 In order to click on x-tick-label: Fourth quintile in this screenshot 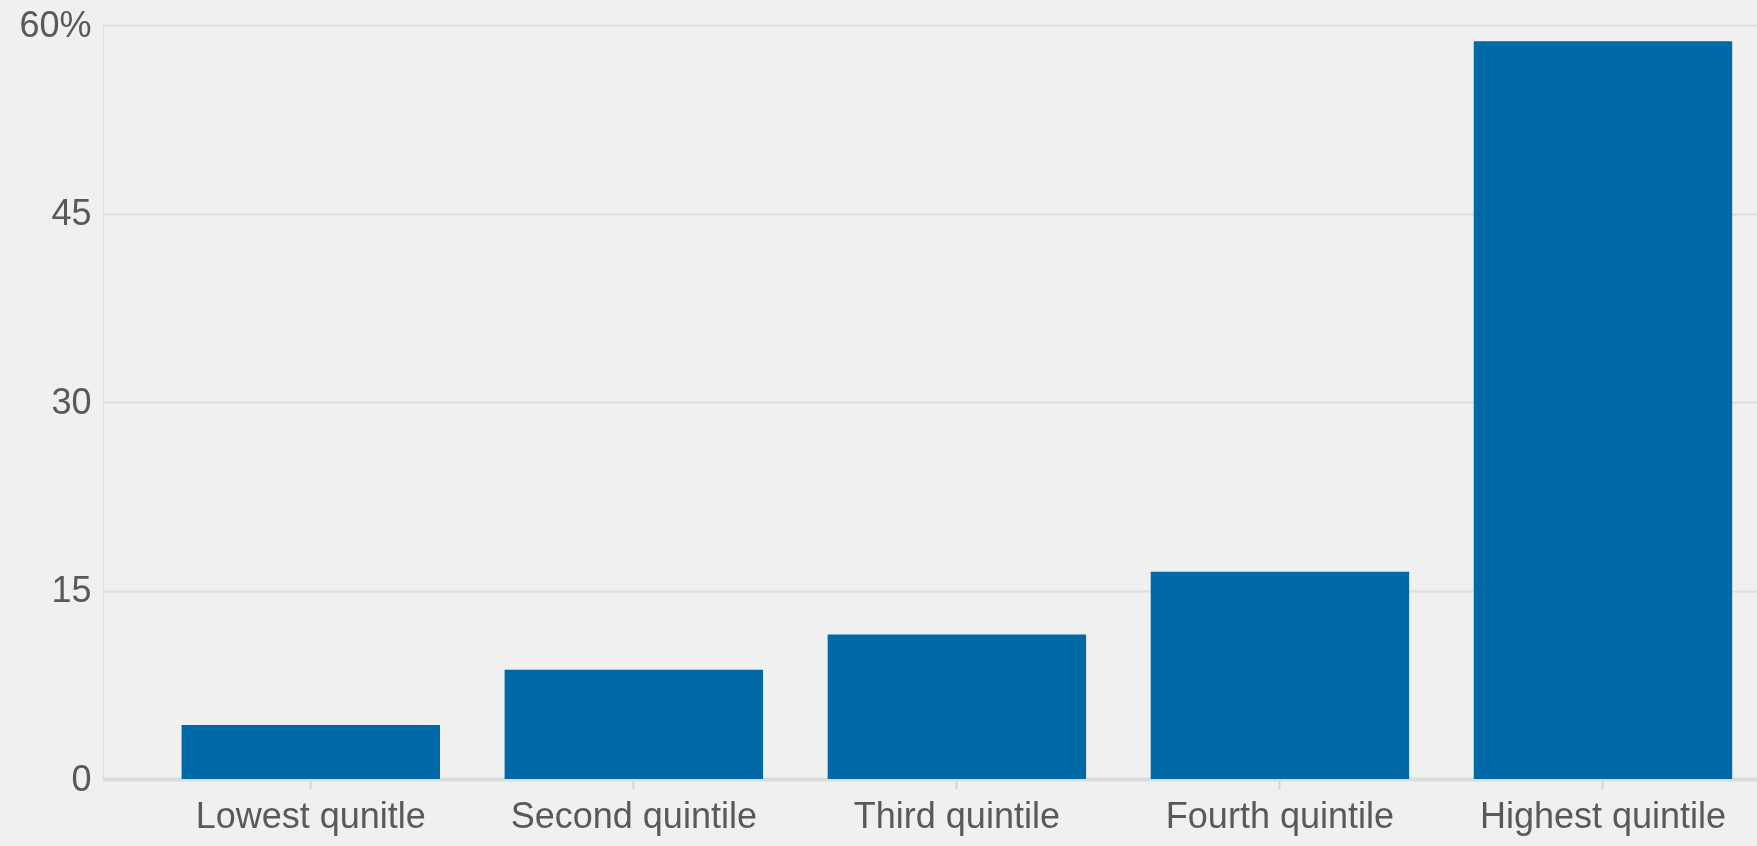, I will do `click(1279, 815)`.